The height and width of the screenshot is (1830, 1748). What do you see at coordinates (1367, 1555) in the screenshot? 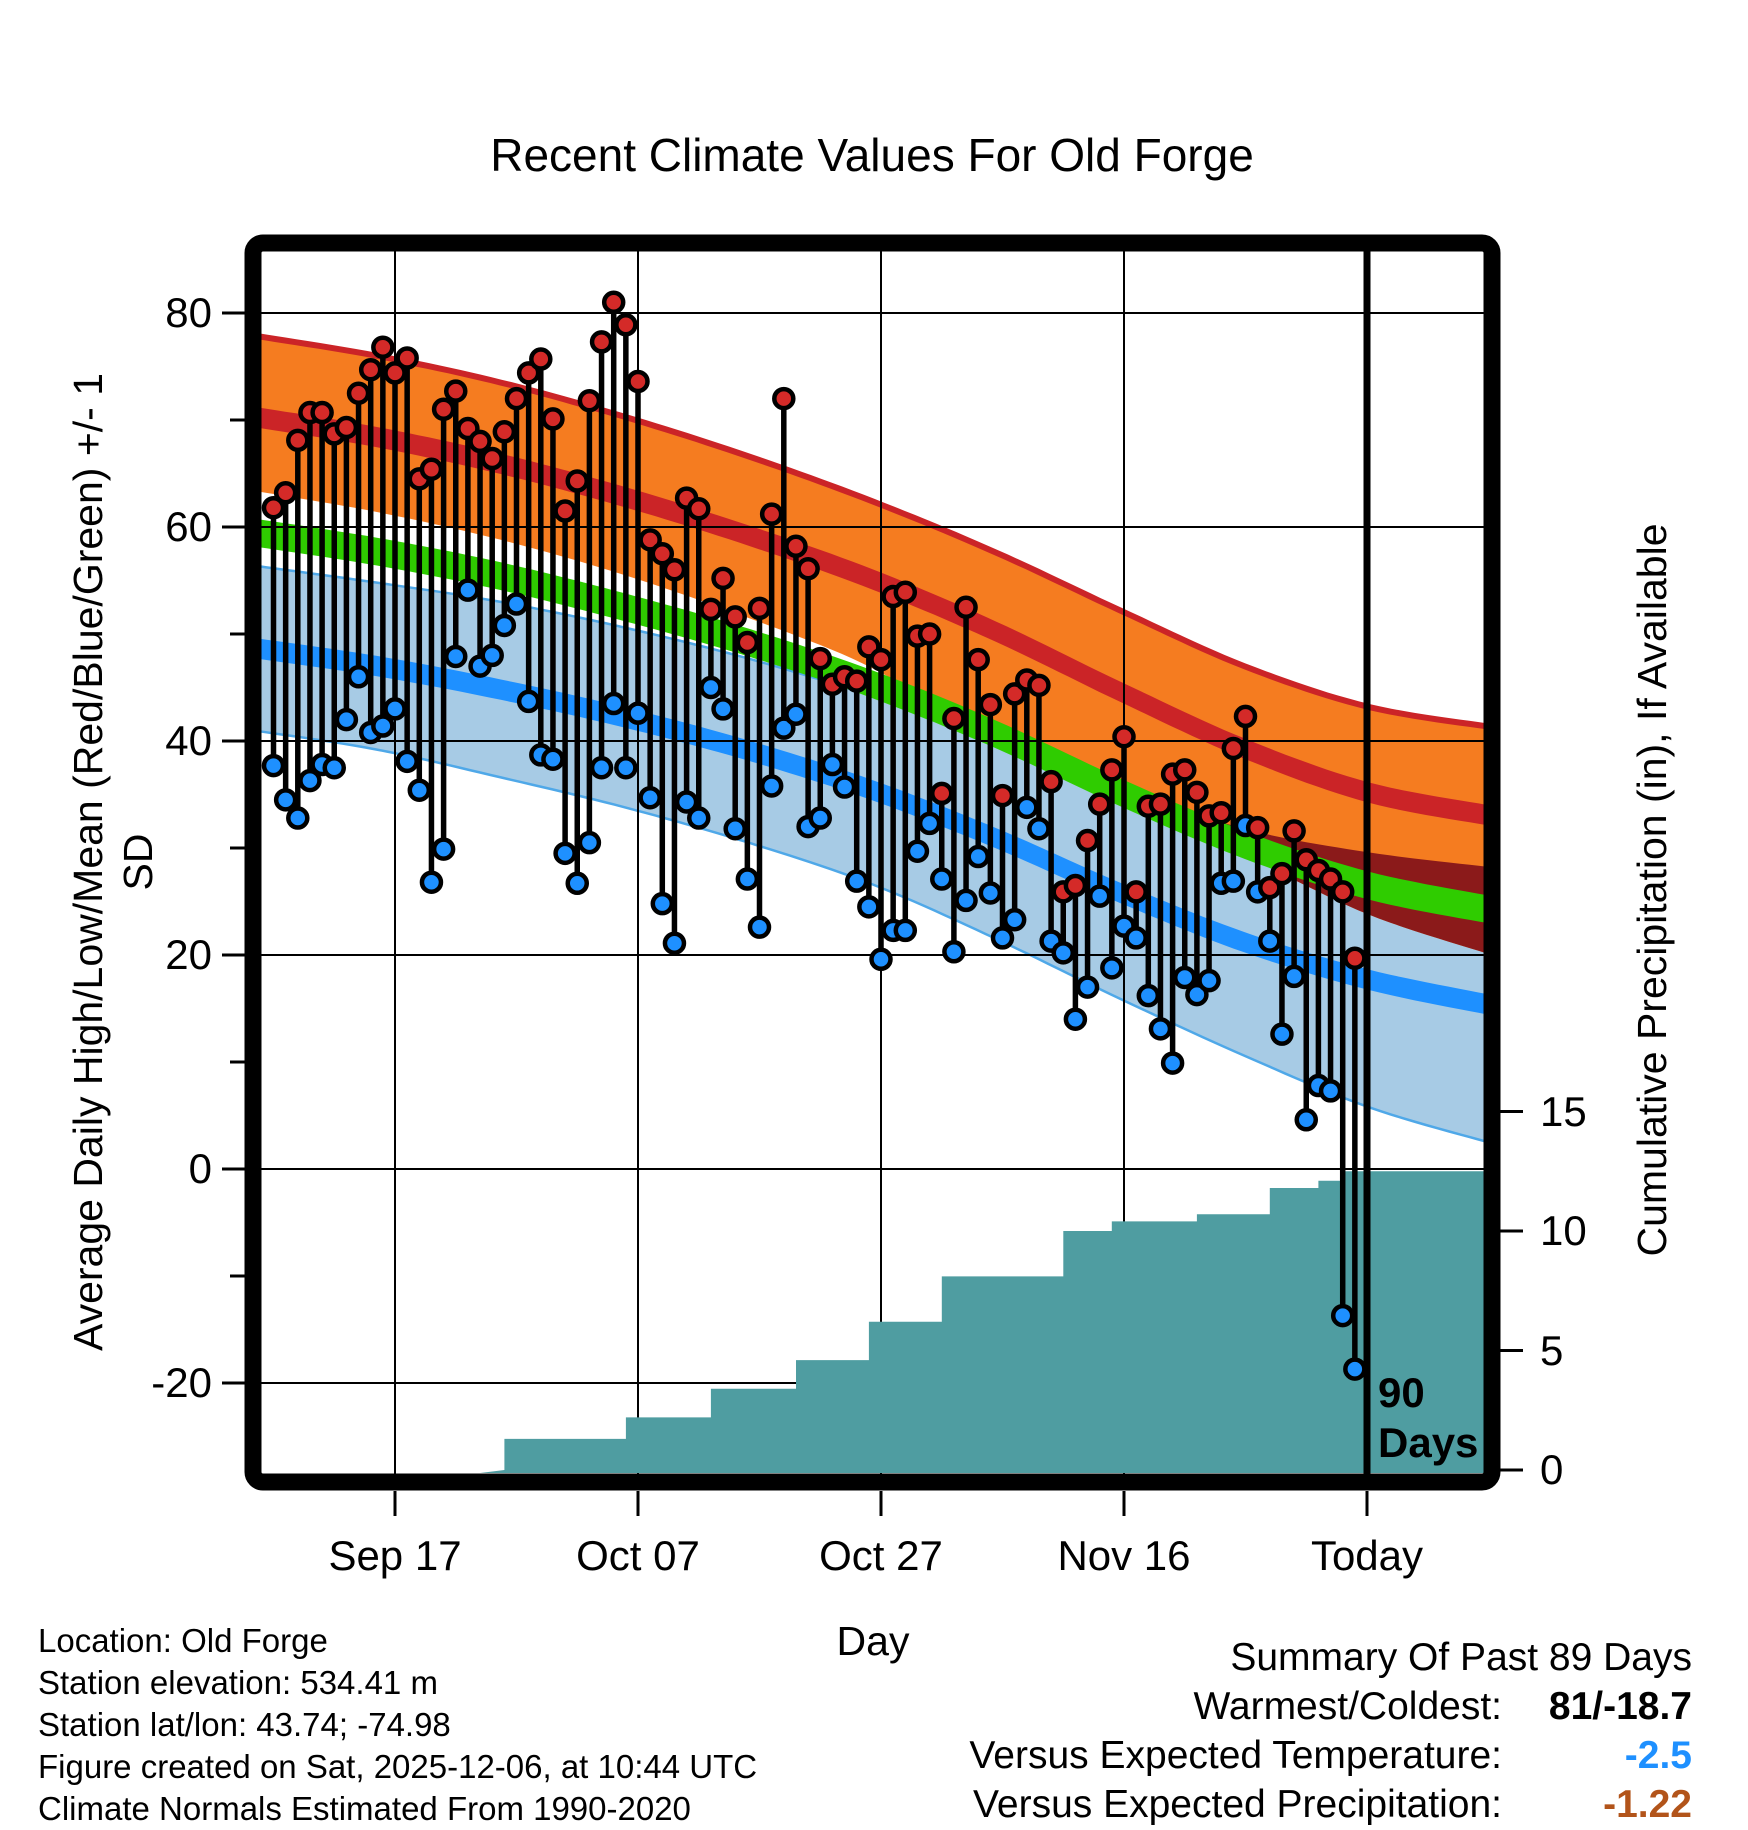
I see `x-tick-label: Today` at bounding box center [1367, 1555].